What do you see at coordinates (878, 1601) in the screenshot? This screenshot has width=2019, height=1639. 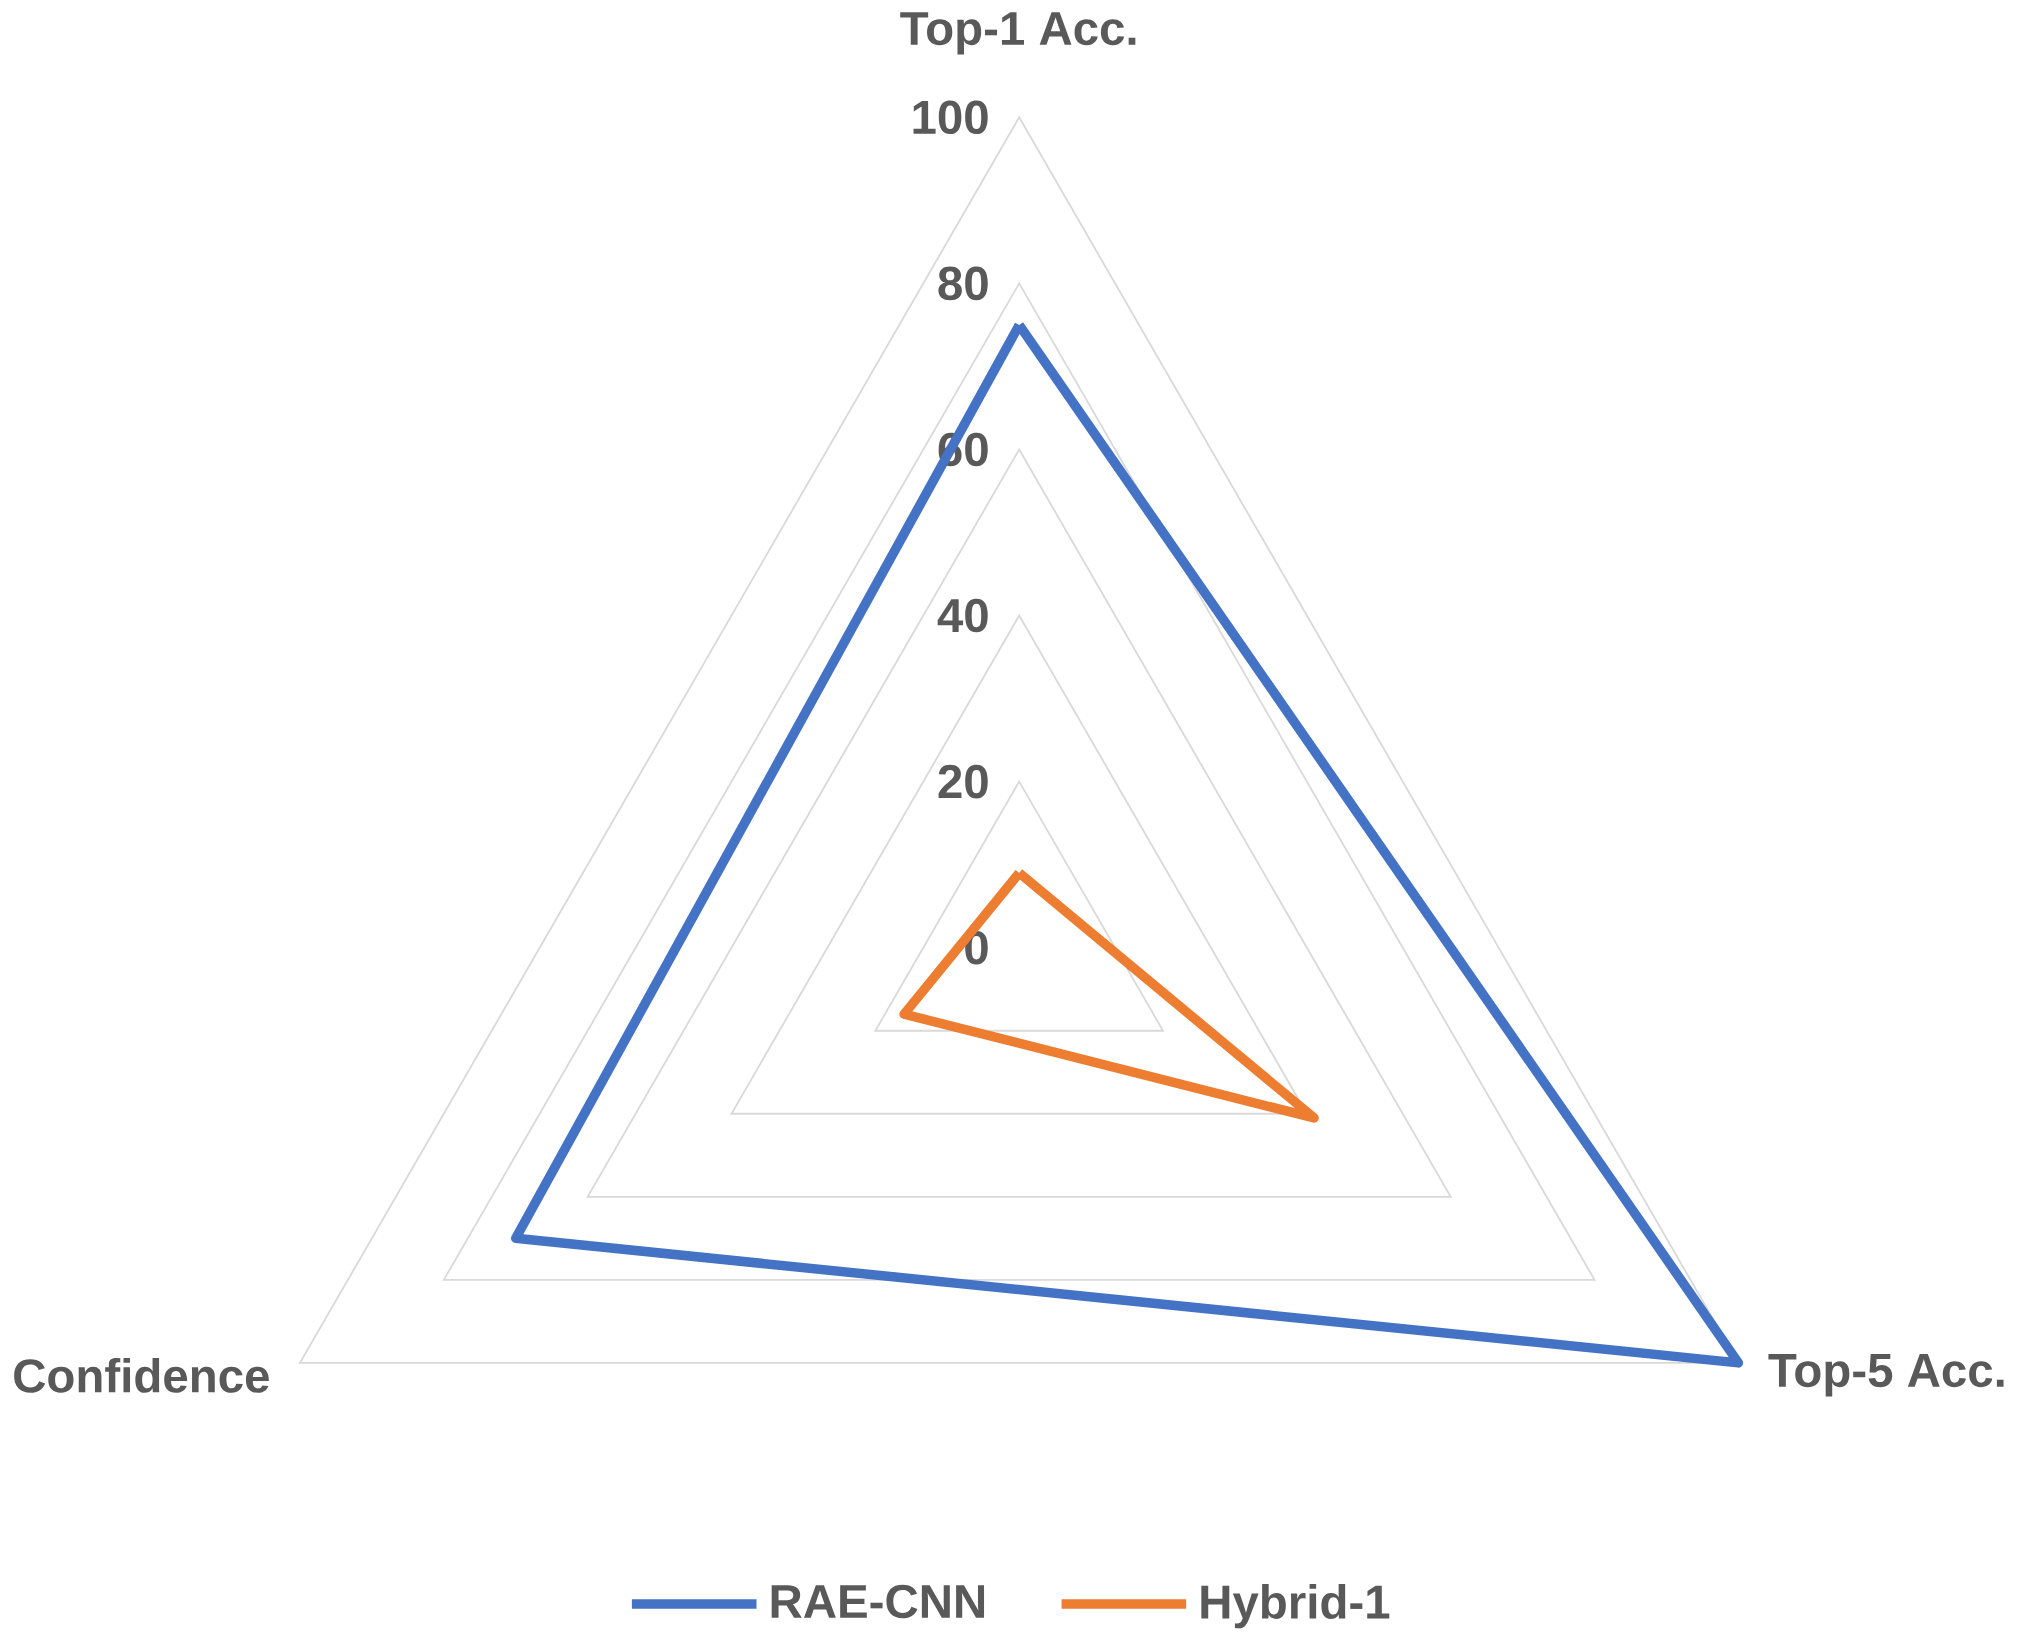 I see `legend-label: RAE-CNN` at bounding box center [878, 1601].